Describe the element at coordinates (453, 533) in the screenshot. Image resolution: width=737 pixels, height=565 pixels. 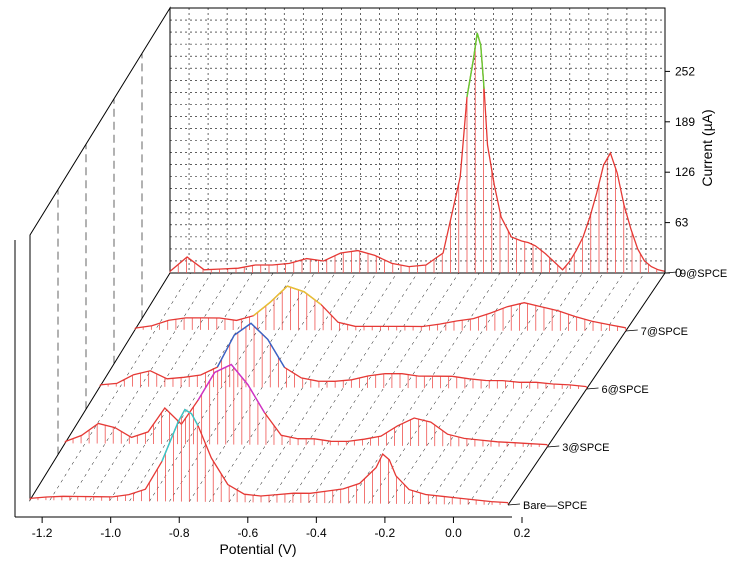
I see `x-tick-label: 0.0` at that location.